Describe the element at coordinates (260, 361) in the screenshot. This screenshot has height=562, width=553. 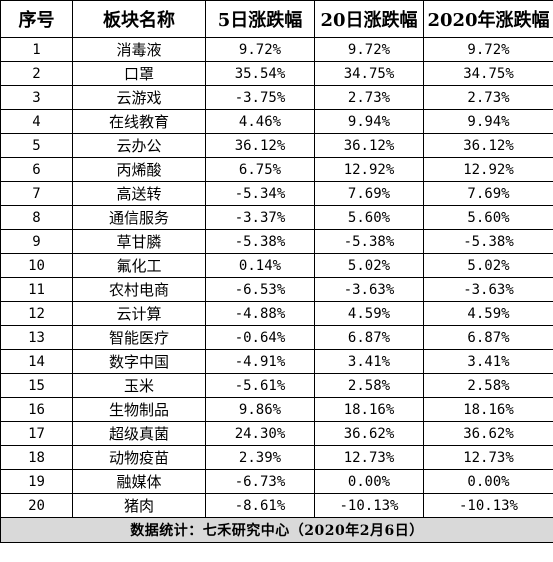
I see `change-5day: -4.91%` at that location.